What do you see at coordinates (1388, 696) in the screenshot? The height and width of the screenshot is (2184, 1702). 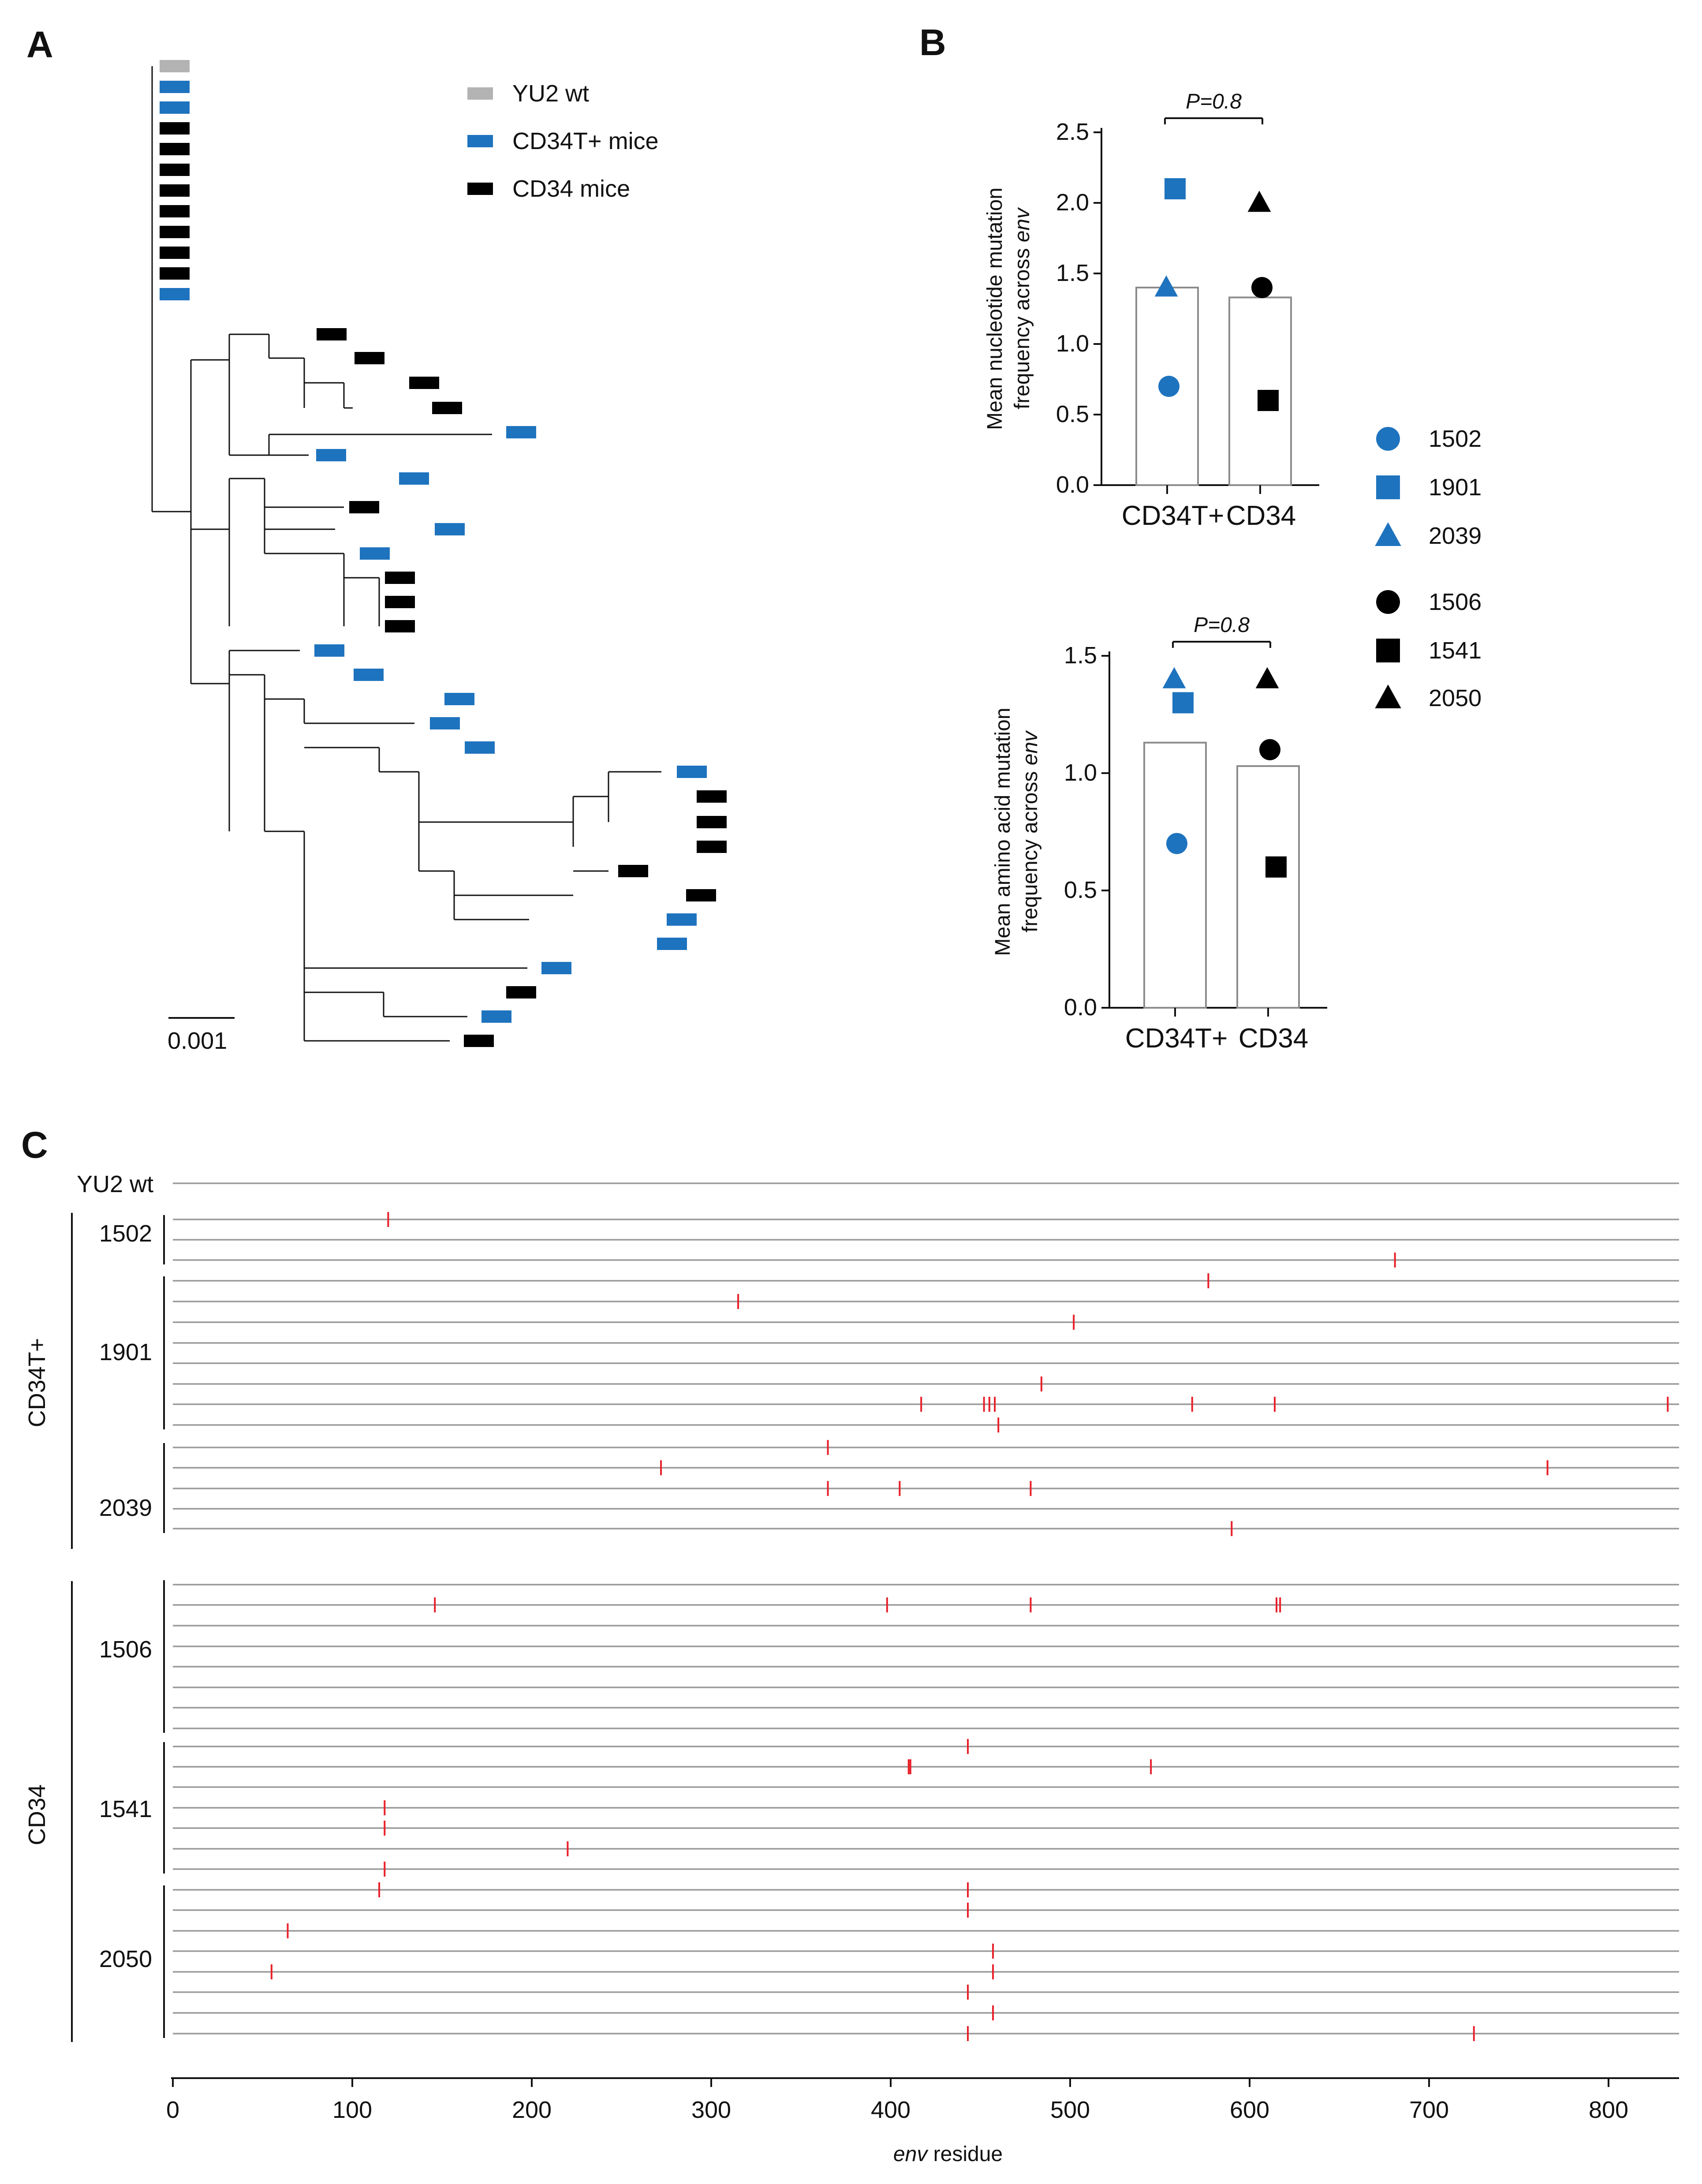 I see `legend-marker-2050` at bounding box center [1388, 696].